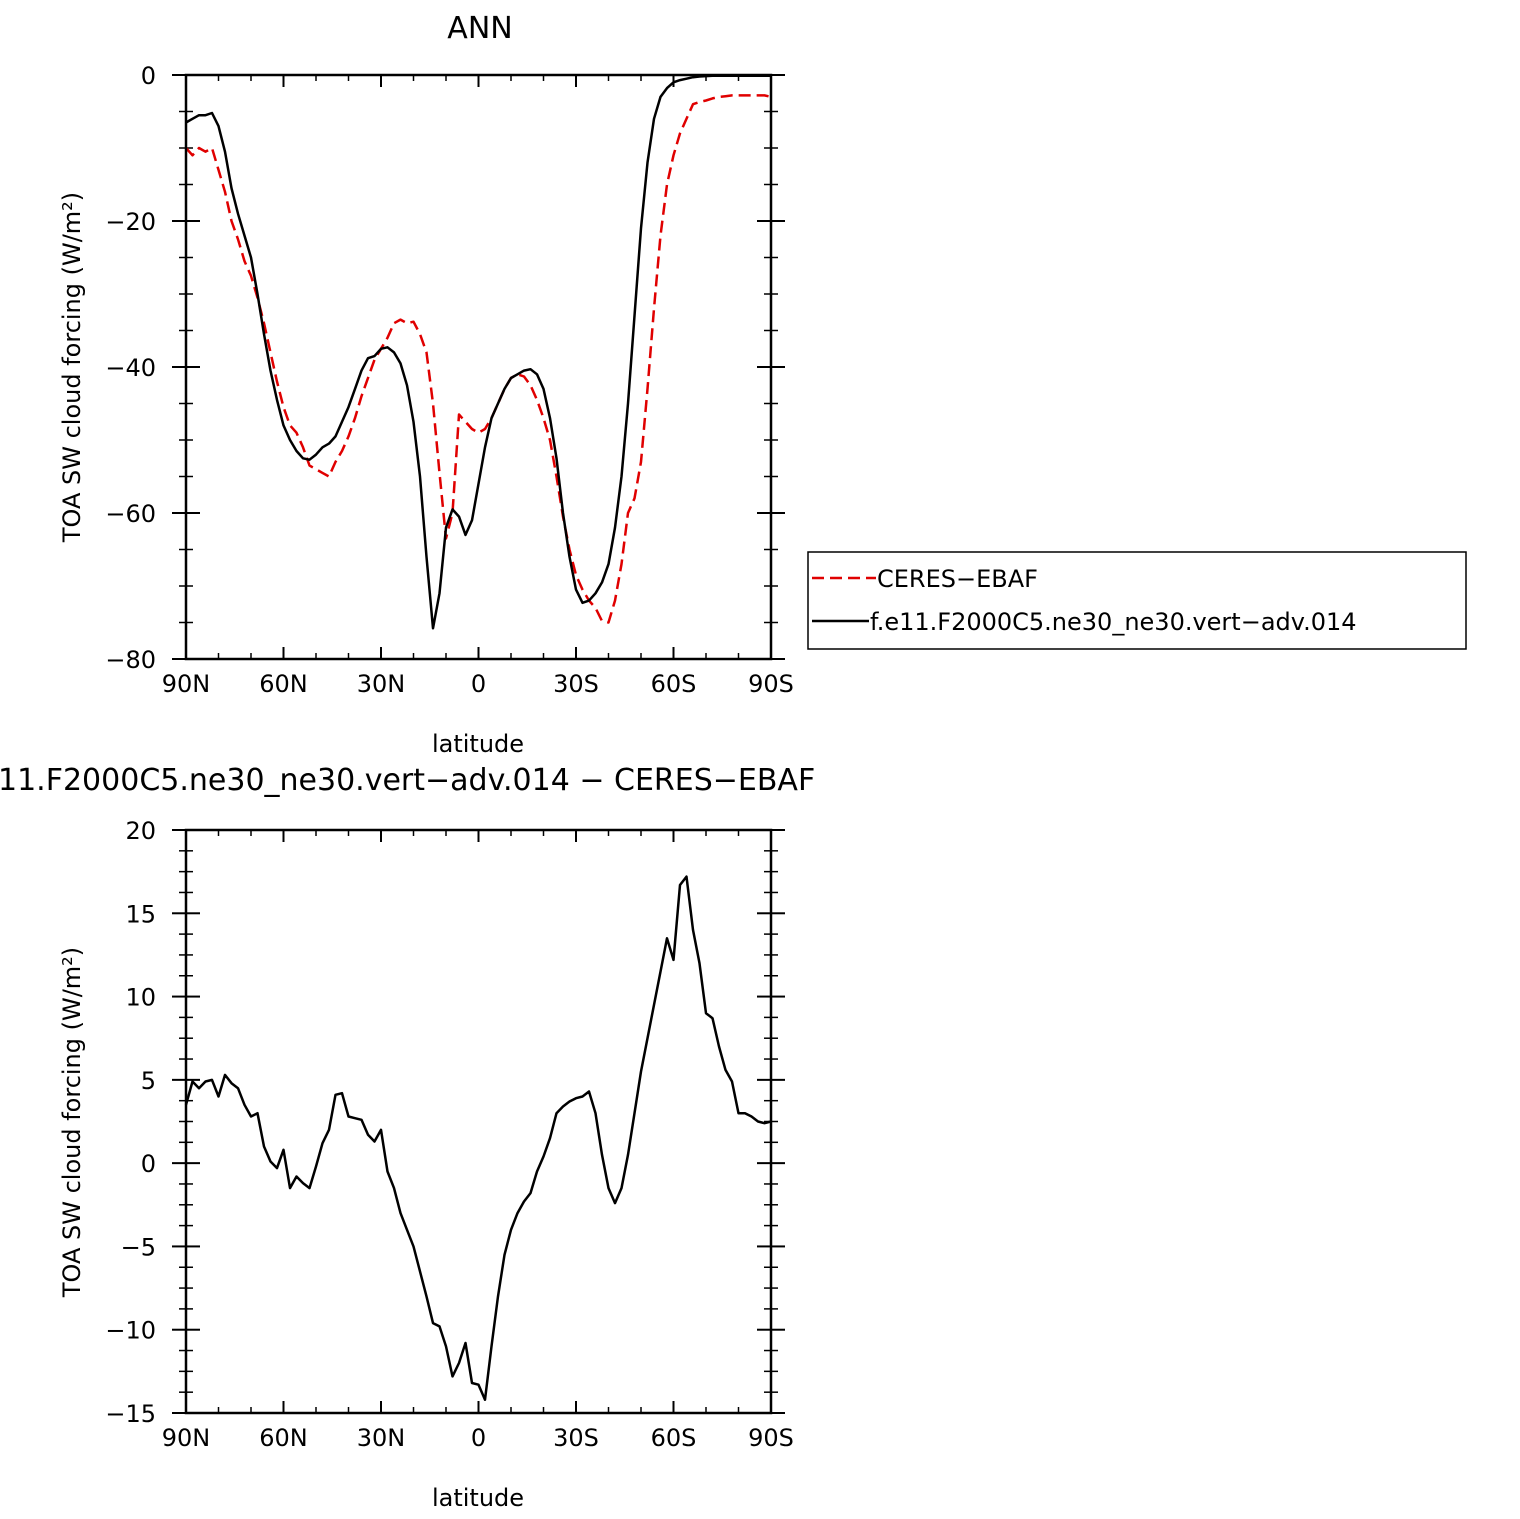 The width and height of the screenshot is (1520, 1519). I want to click on y-tick-label: 20, so click(140, 831).